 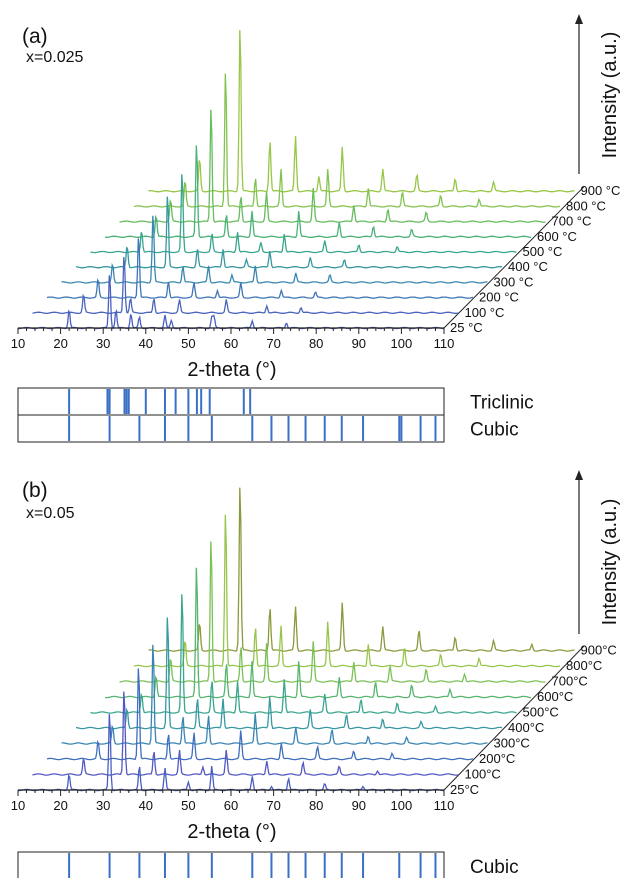 What do you see at coordinates (231, 832) in the screenshot?
I see `panel-b-x-axis-title: 2-theta (°)` at bounding box center [231, 832].